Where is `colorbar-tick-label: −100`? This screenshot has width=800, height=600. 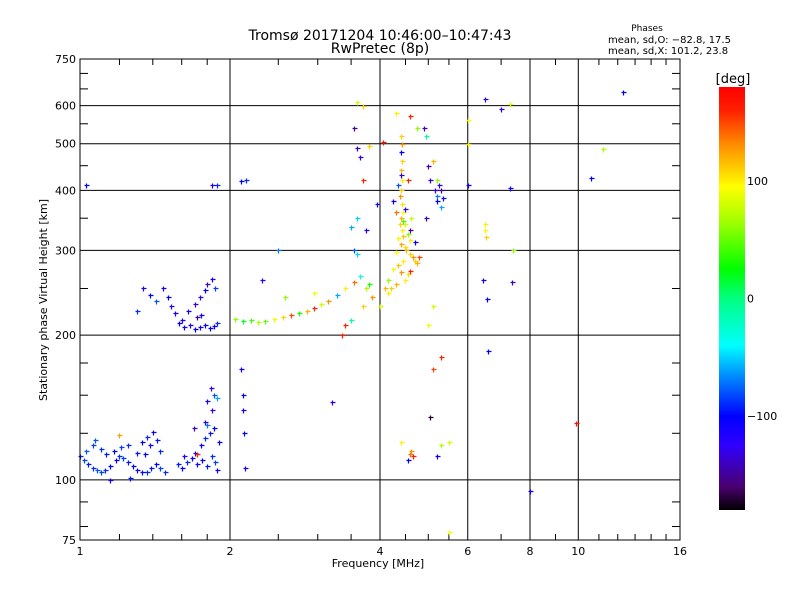
colorbar-tick-label: −100 is located at coordinates (762, 416).